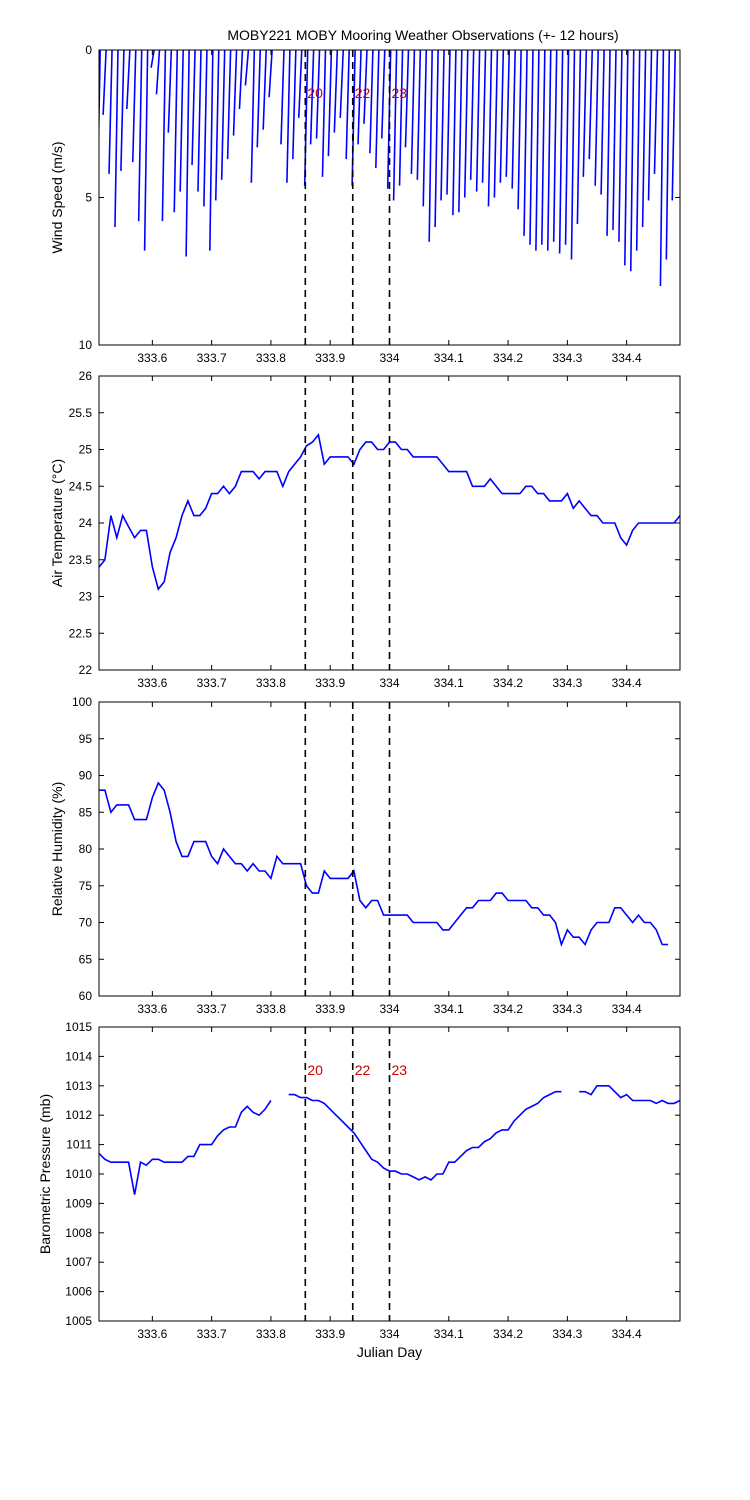  What do you see at coordinates (57, 197) in the screenshot?
I see `y-axis-label: Wind Speed (m/s)` at bounding box center [57, 197].